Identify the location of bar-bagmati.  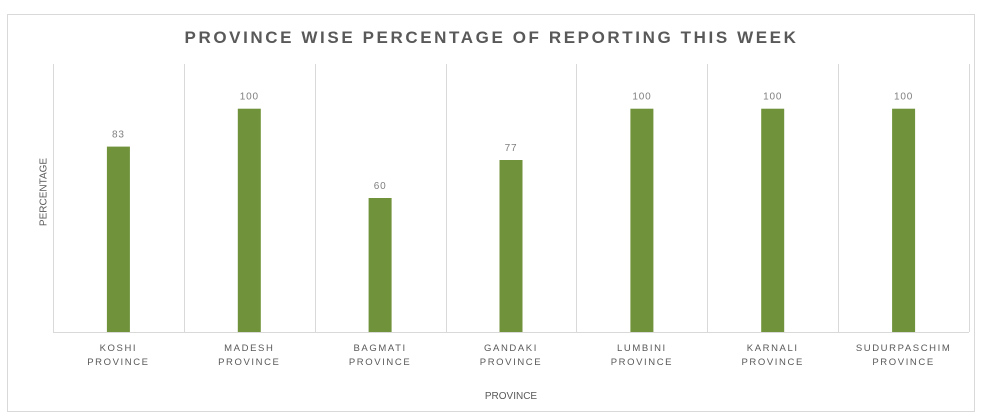
(380, 265).